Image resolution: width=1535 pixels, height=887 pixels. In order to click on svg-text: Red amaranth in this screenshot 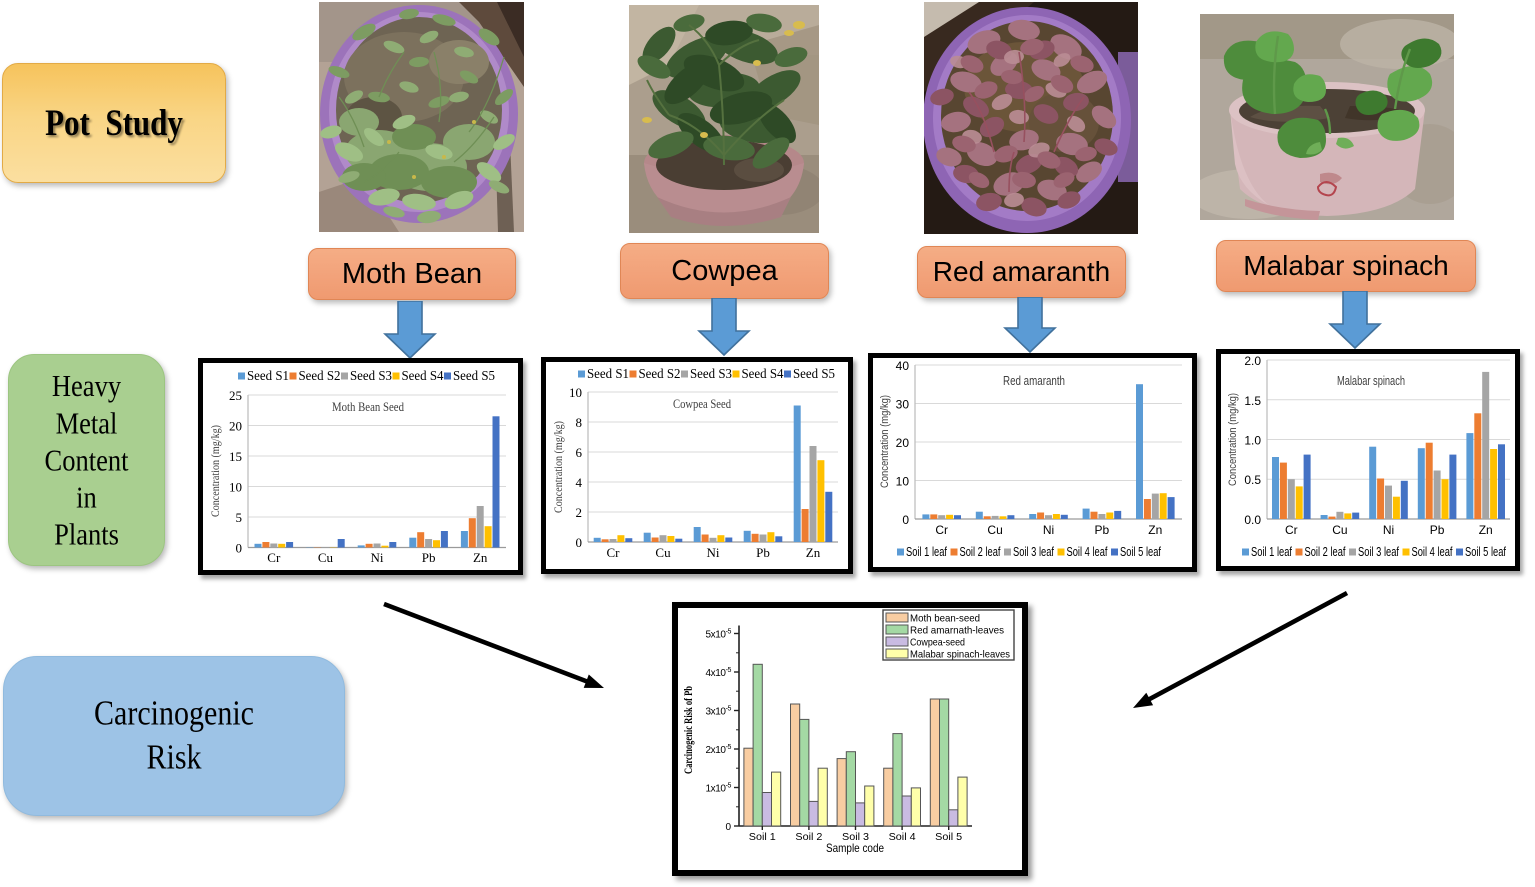, I will do `click(1034, 381)`.